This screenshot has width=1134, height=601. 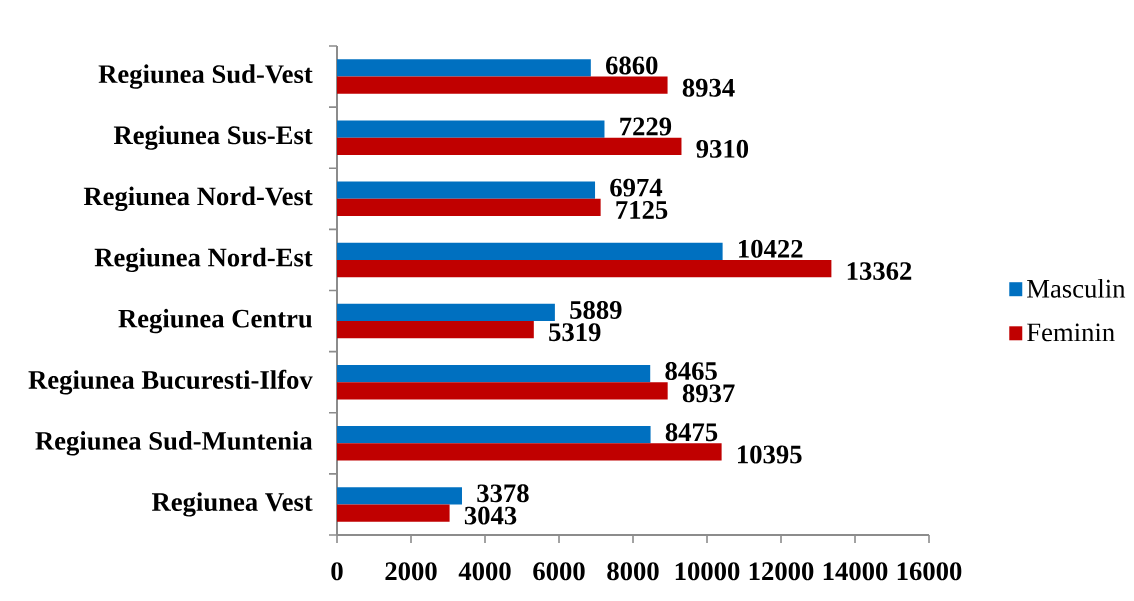 I want to click on x-tick-label: 8000, so click(x=633, y=571).